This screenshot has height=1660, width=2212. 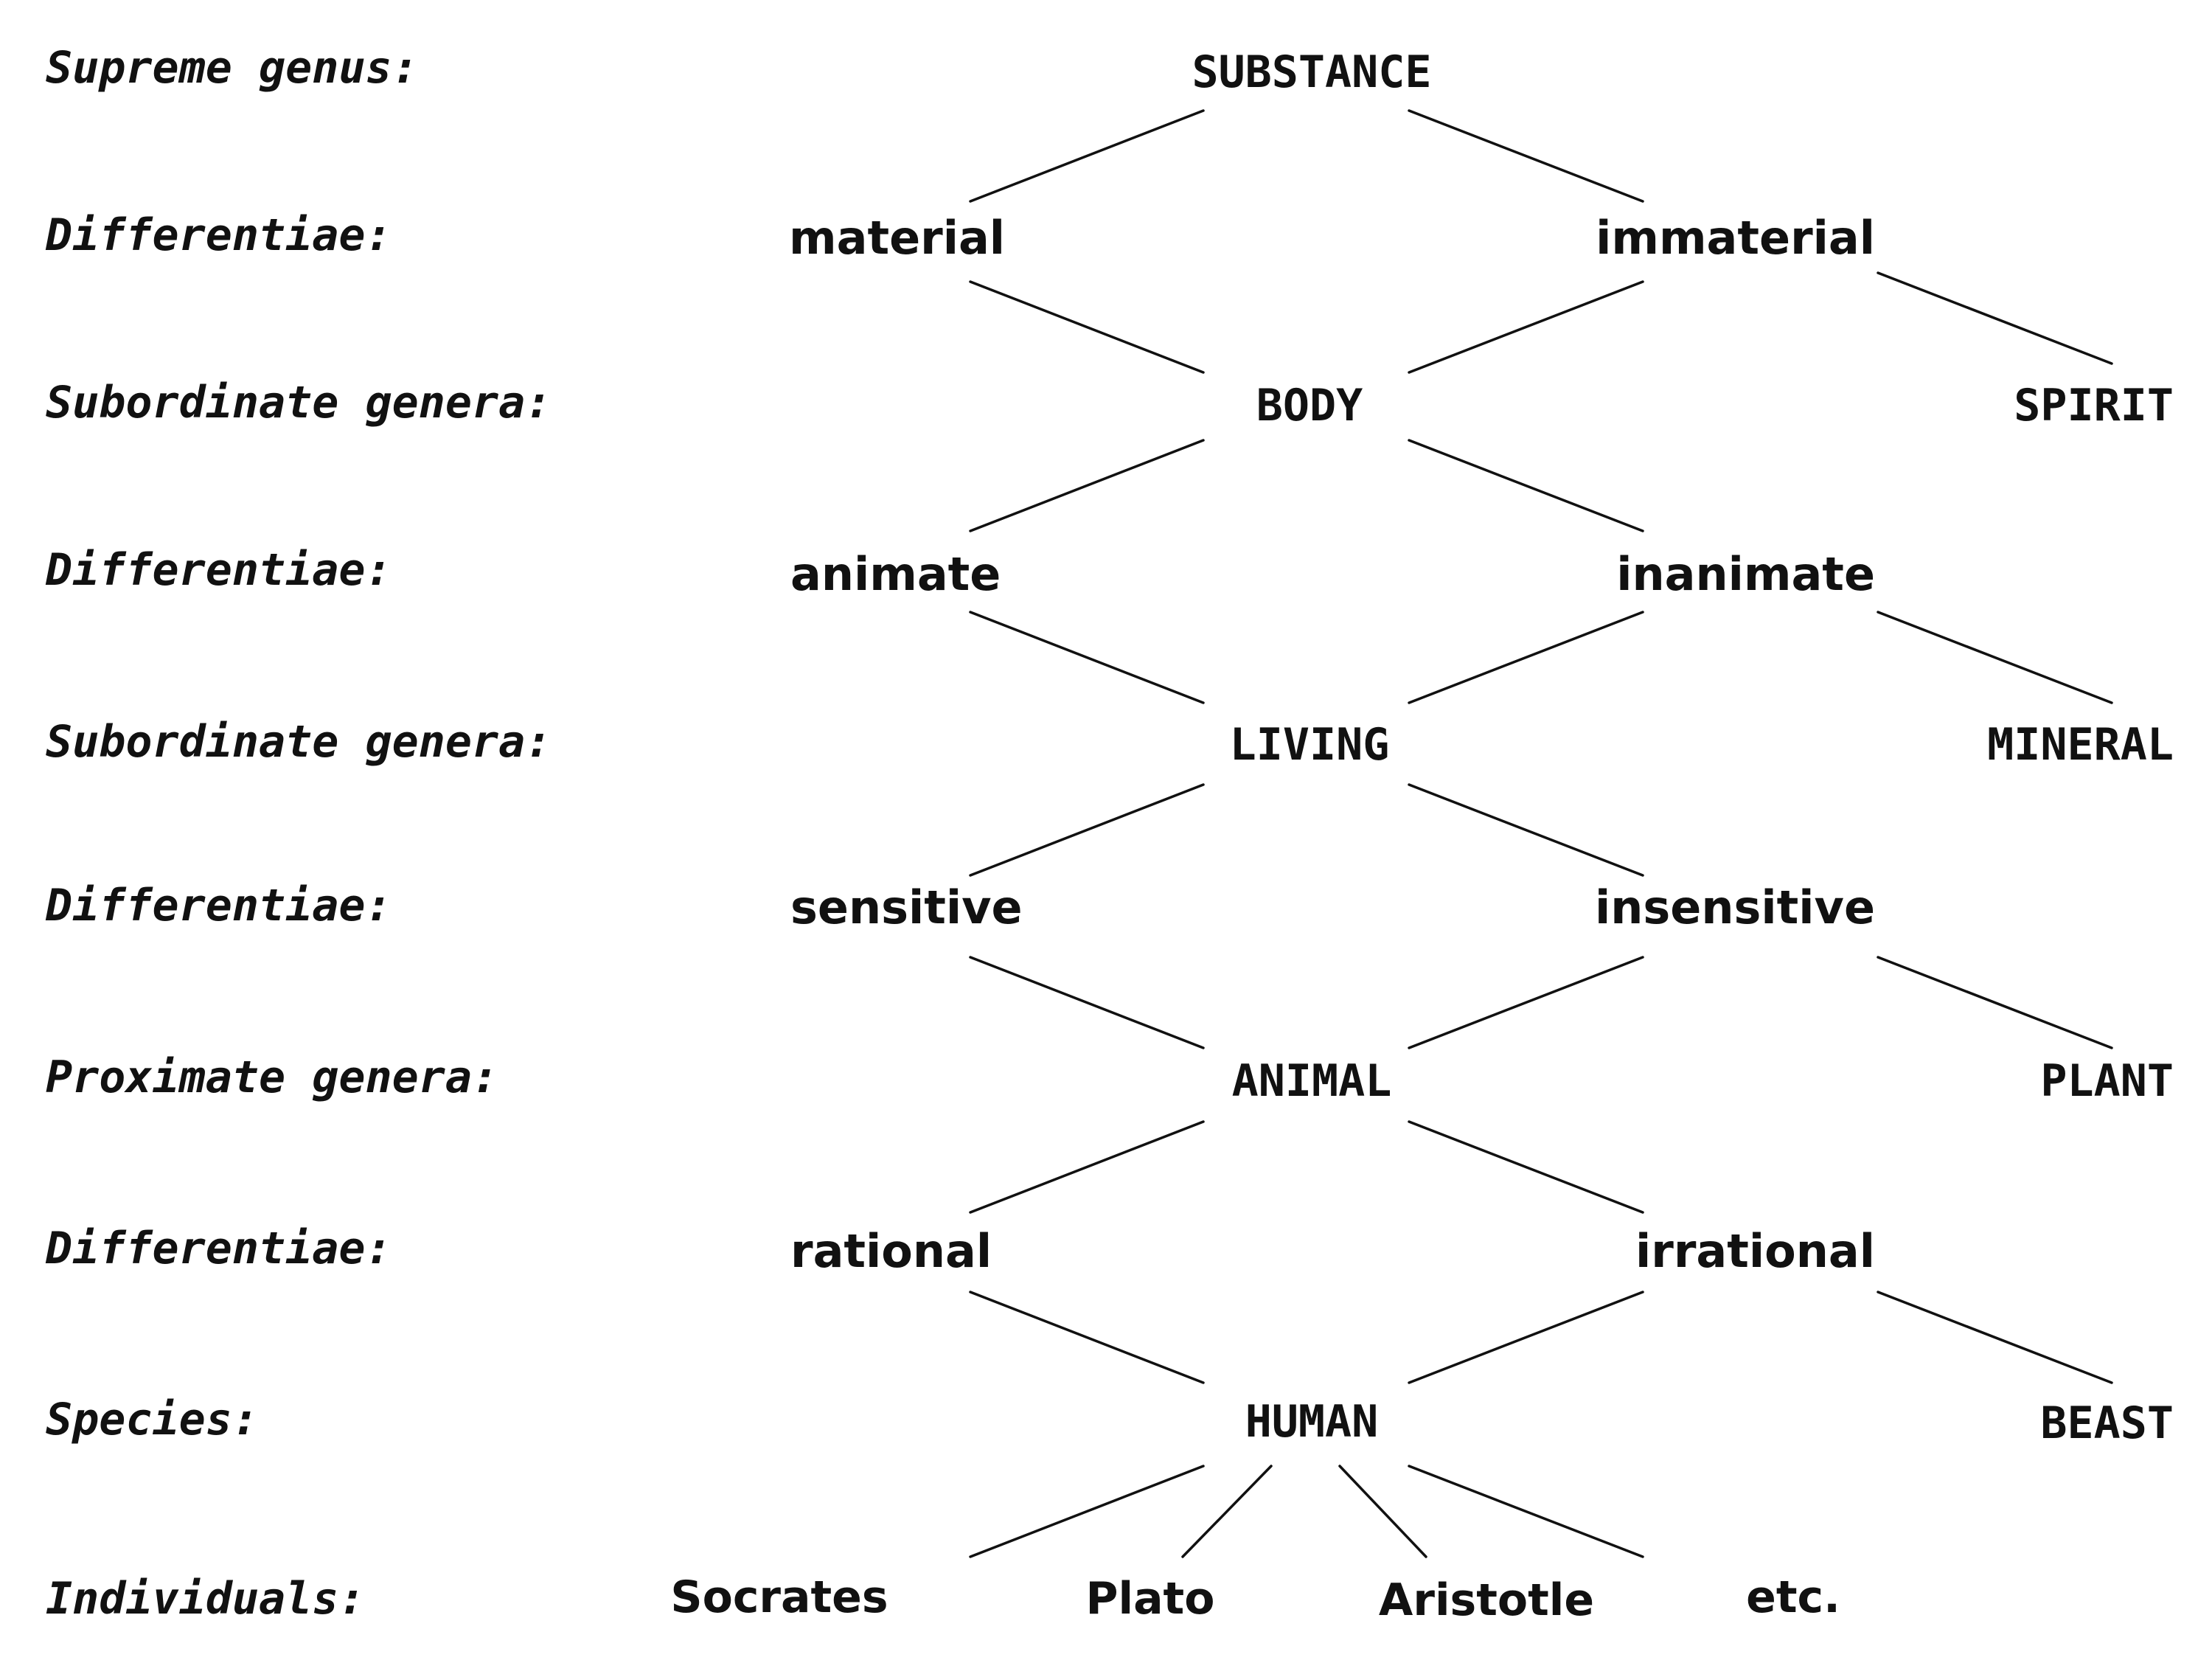 I want to click on row-label-species: Species:, so click(x=152, y=1419).